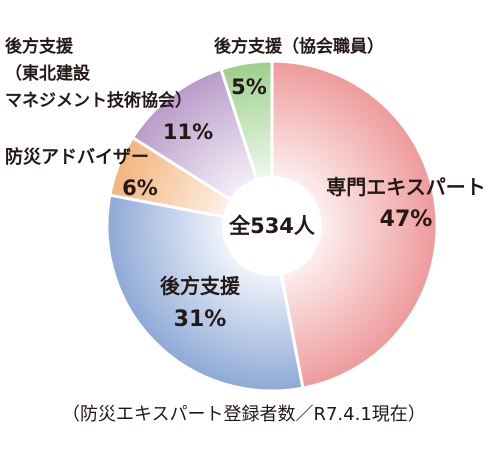 This screenshot has width=500, height=450. I want to click on slice-percent-label: 6%, so click(140, 188).